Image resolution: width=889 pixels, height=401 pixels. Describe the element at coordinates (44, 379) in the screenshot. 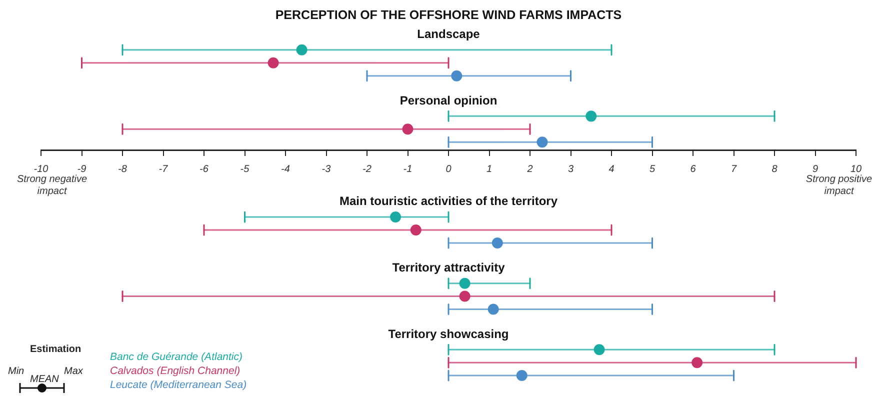

I see `annotation: MEAN` at that location.